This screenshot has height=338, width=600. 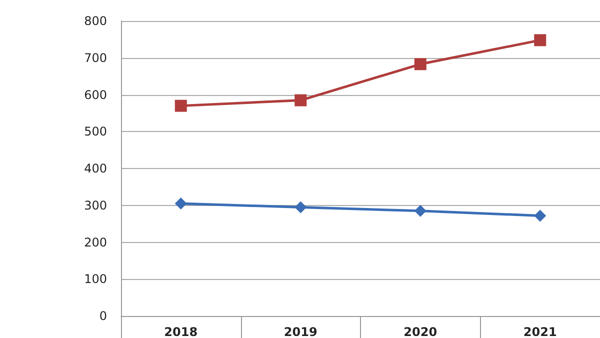 What do you see at coordinates (103, 316) in the screenshot?
I see `y-tick-label: 0` at bounding box center [103, 316].